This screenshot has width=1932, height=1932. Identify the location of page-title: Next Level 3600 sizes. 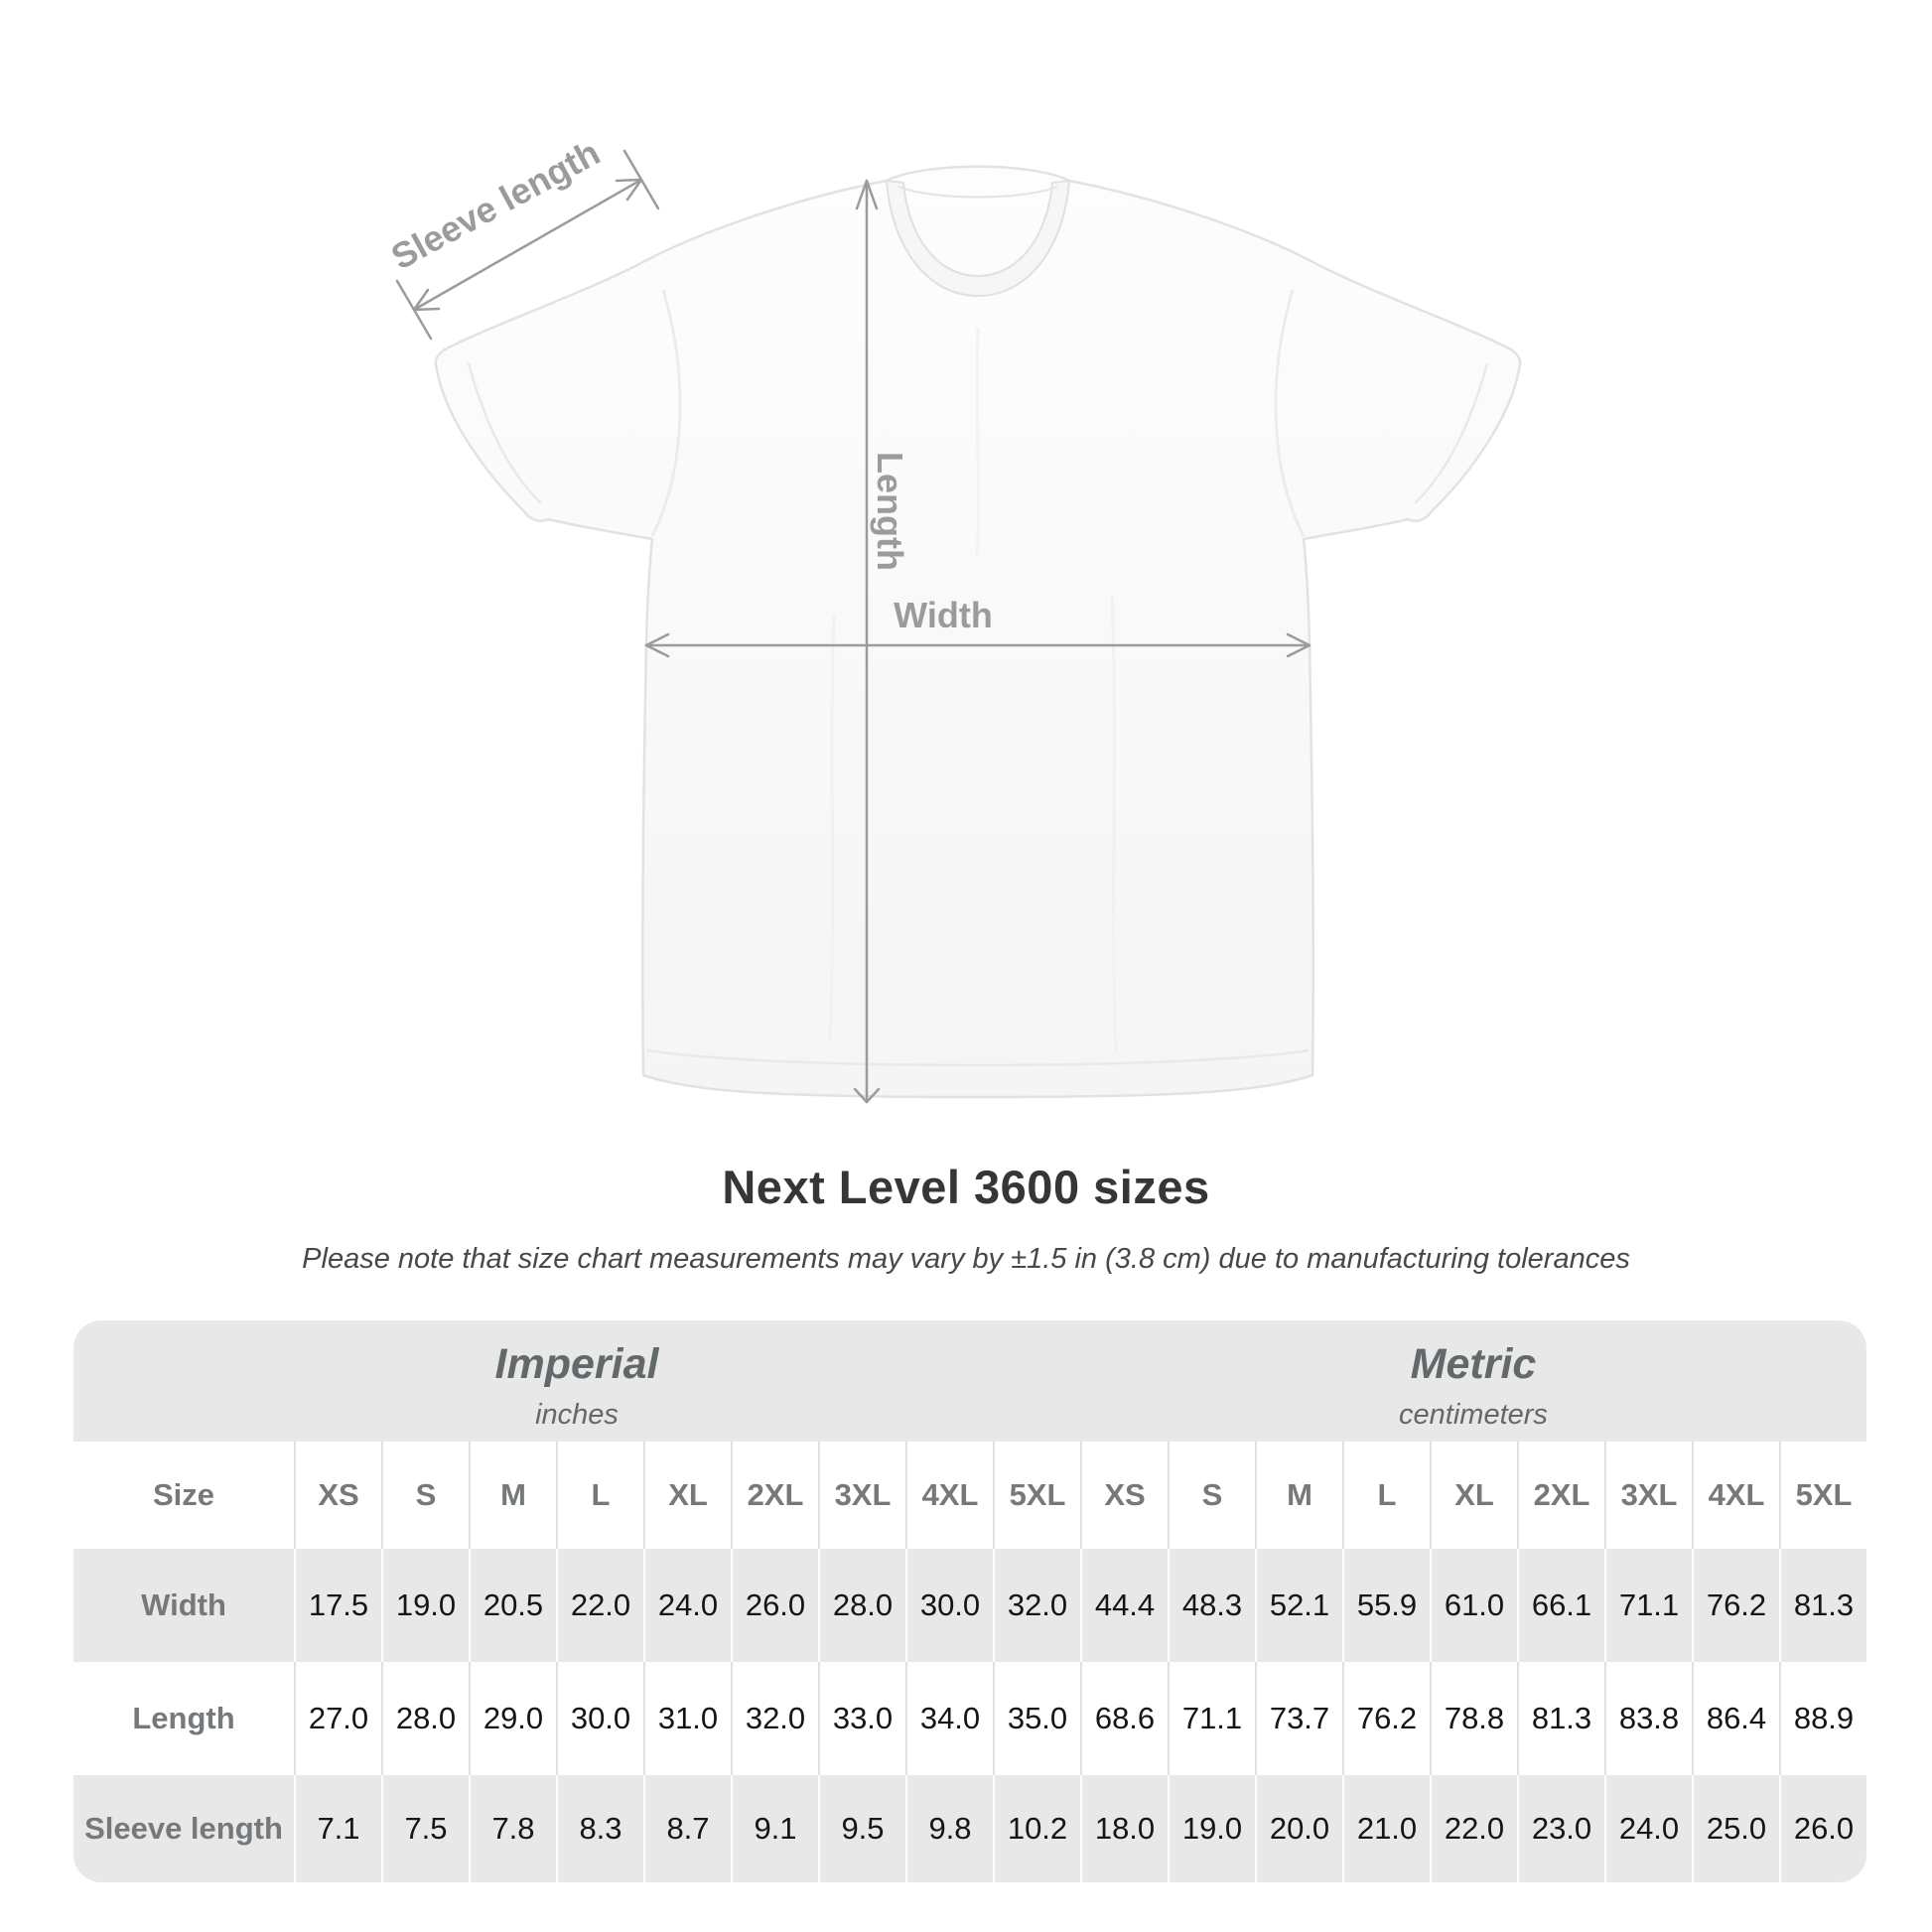
(966, 1187).